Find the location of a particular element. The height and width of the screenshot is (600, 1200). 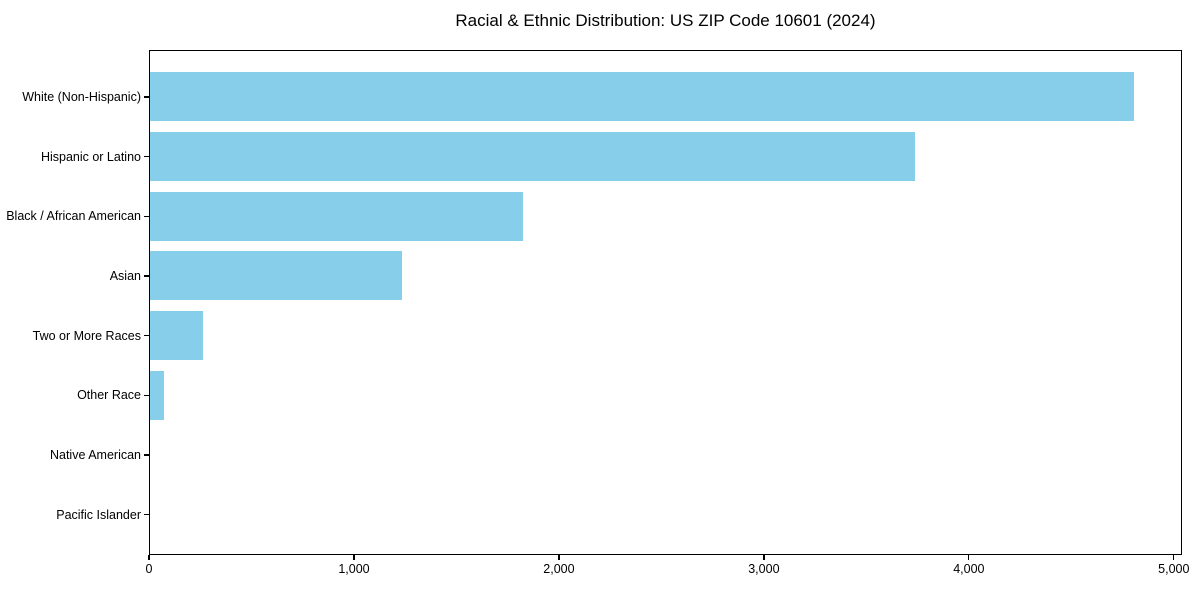

y-axis-label: Pacific Islander is located at coordinates (98, 514).